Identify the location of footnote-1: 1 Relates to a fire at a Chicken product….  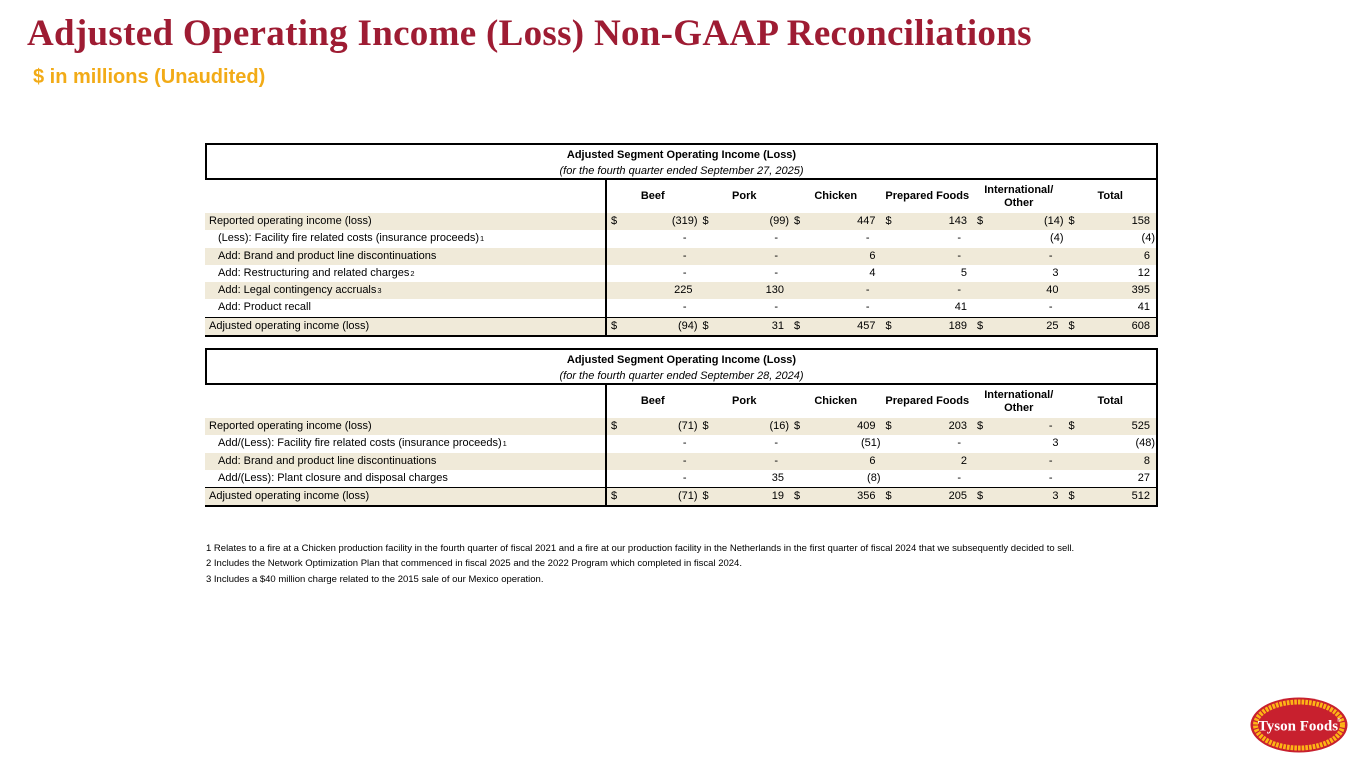
(640, 548).